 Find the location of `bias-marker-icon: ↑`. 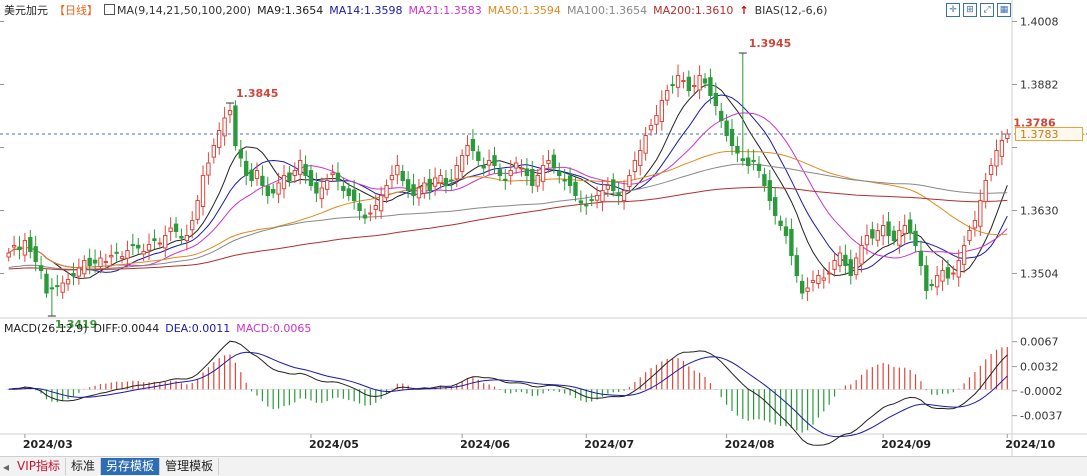

bias-marker-icon: ↑ is located at coordinates (744, 10).